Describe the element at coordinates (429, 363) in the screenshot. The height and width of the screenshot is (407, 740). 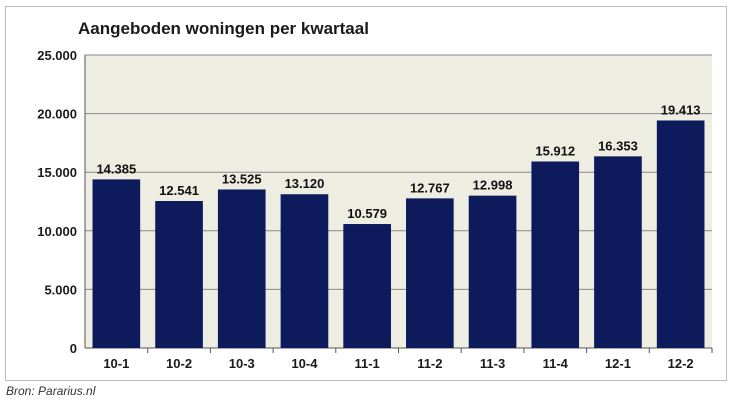
I see `x-tick-label: 11-2` at that location.